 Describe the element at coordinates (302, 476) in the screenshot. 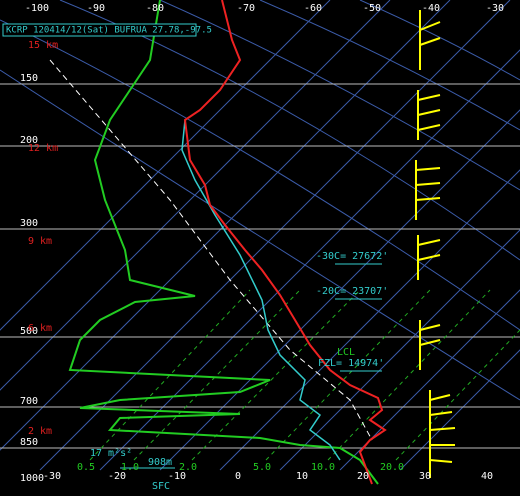

I see `bottom-axis-label: 10` at that location.